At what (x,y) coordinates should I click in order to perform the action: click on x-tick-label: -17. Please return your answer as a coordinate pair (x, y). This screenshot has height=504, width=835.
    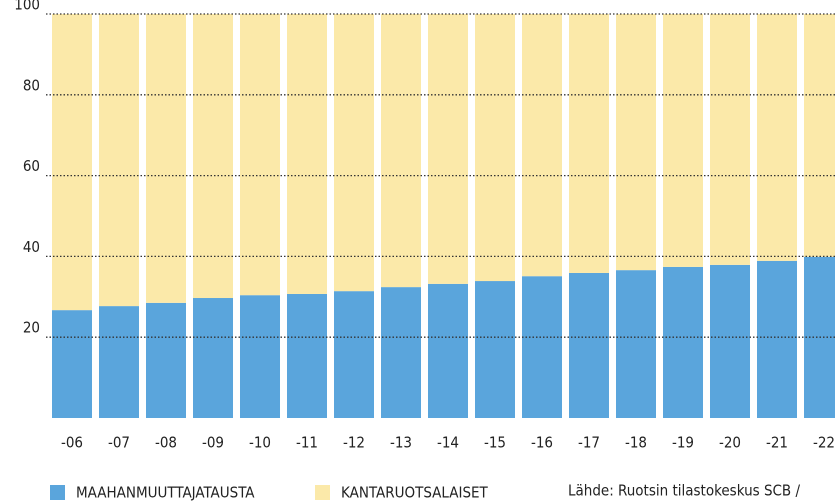
    Looking at the image, I should click on (589, 443).